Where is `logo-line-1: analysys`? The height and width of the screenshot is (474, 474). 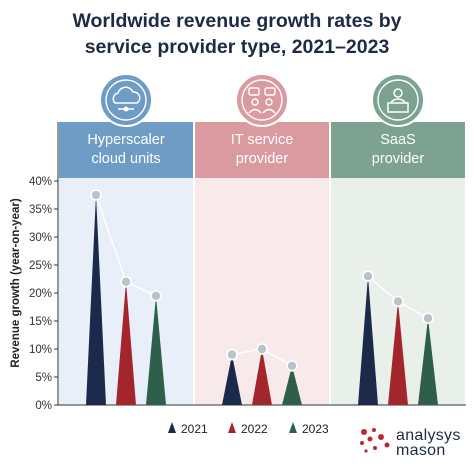
logo-line-1: analysys is located at coordinates (428, 435).